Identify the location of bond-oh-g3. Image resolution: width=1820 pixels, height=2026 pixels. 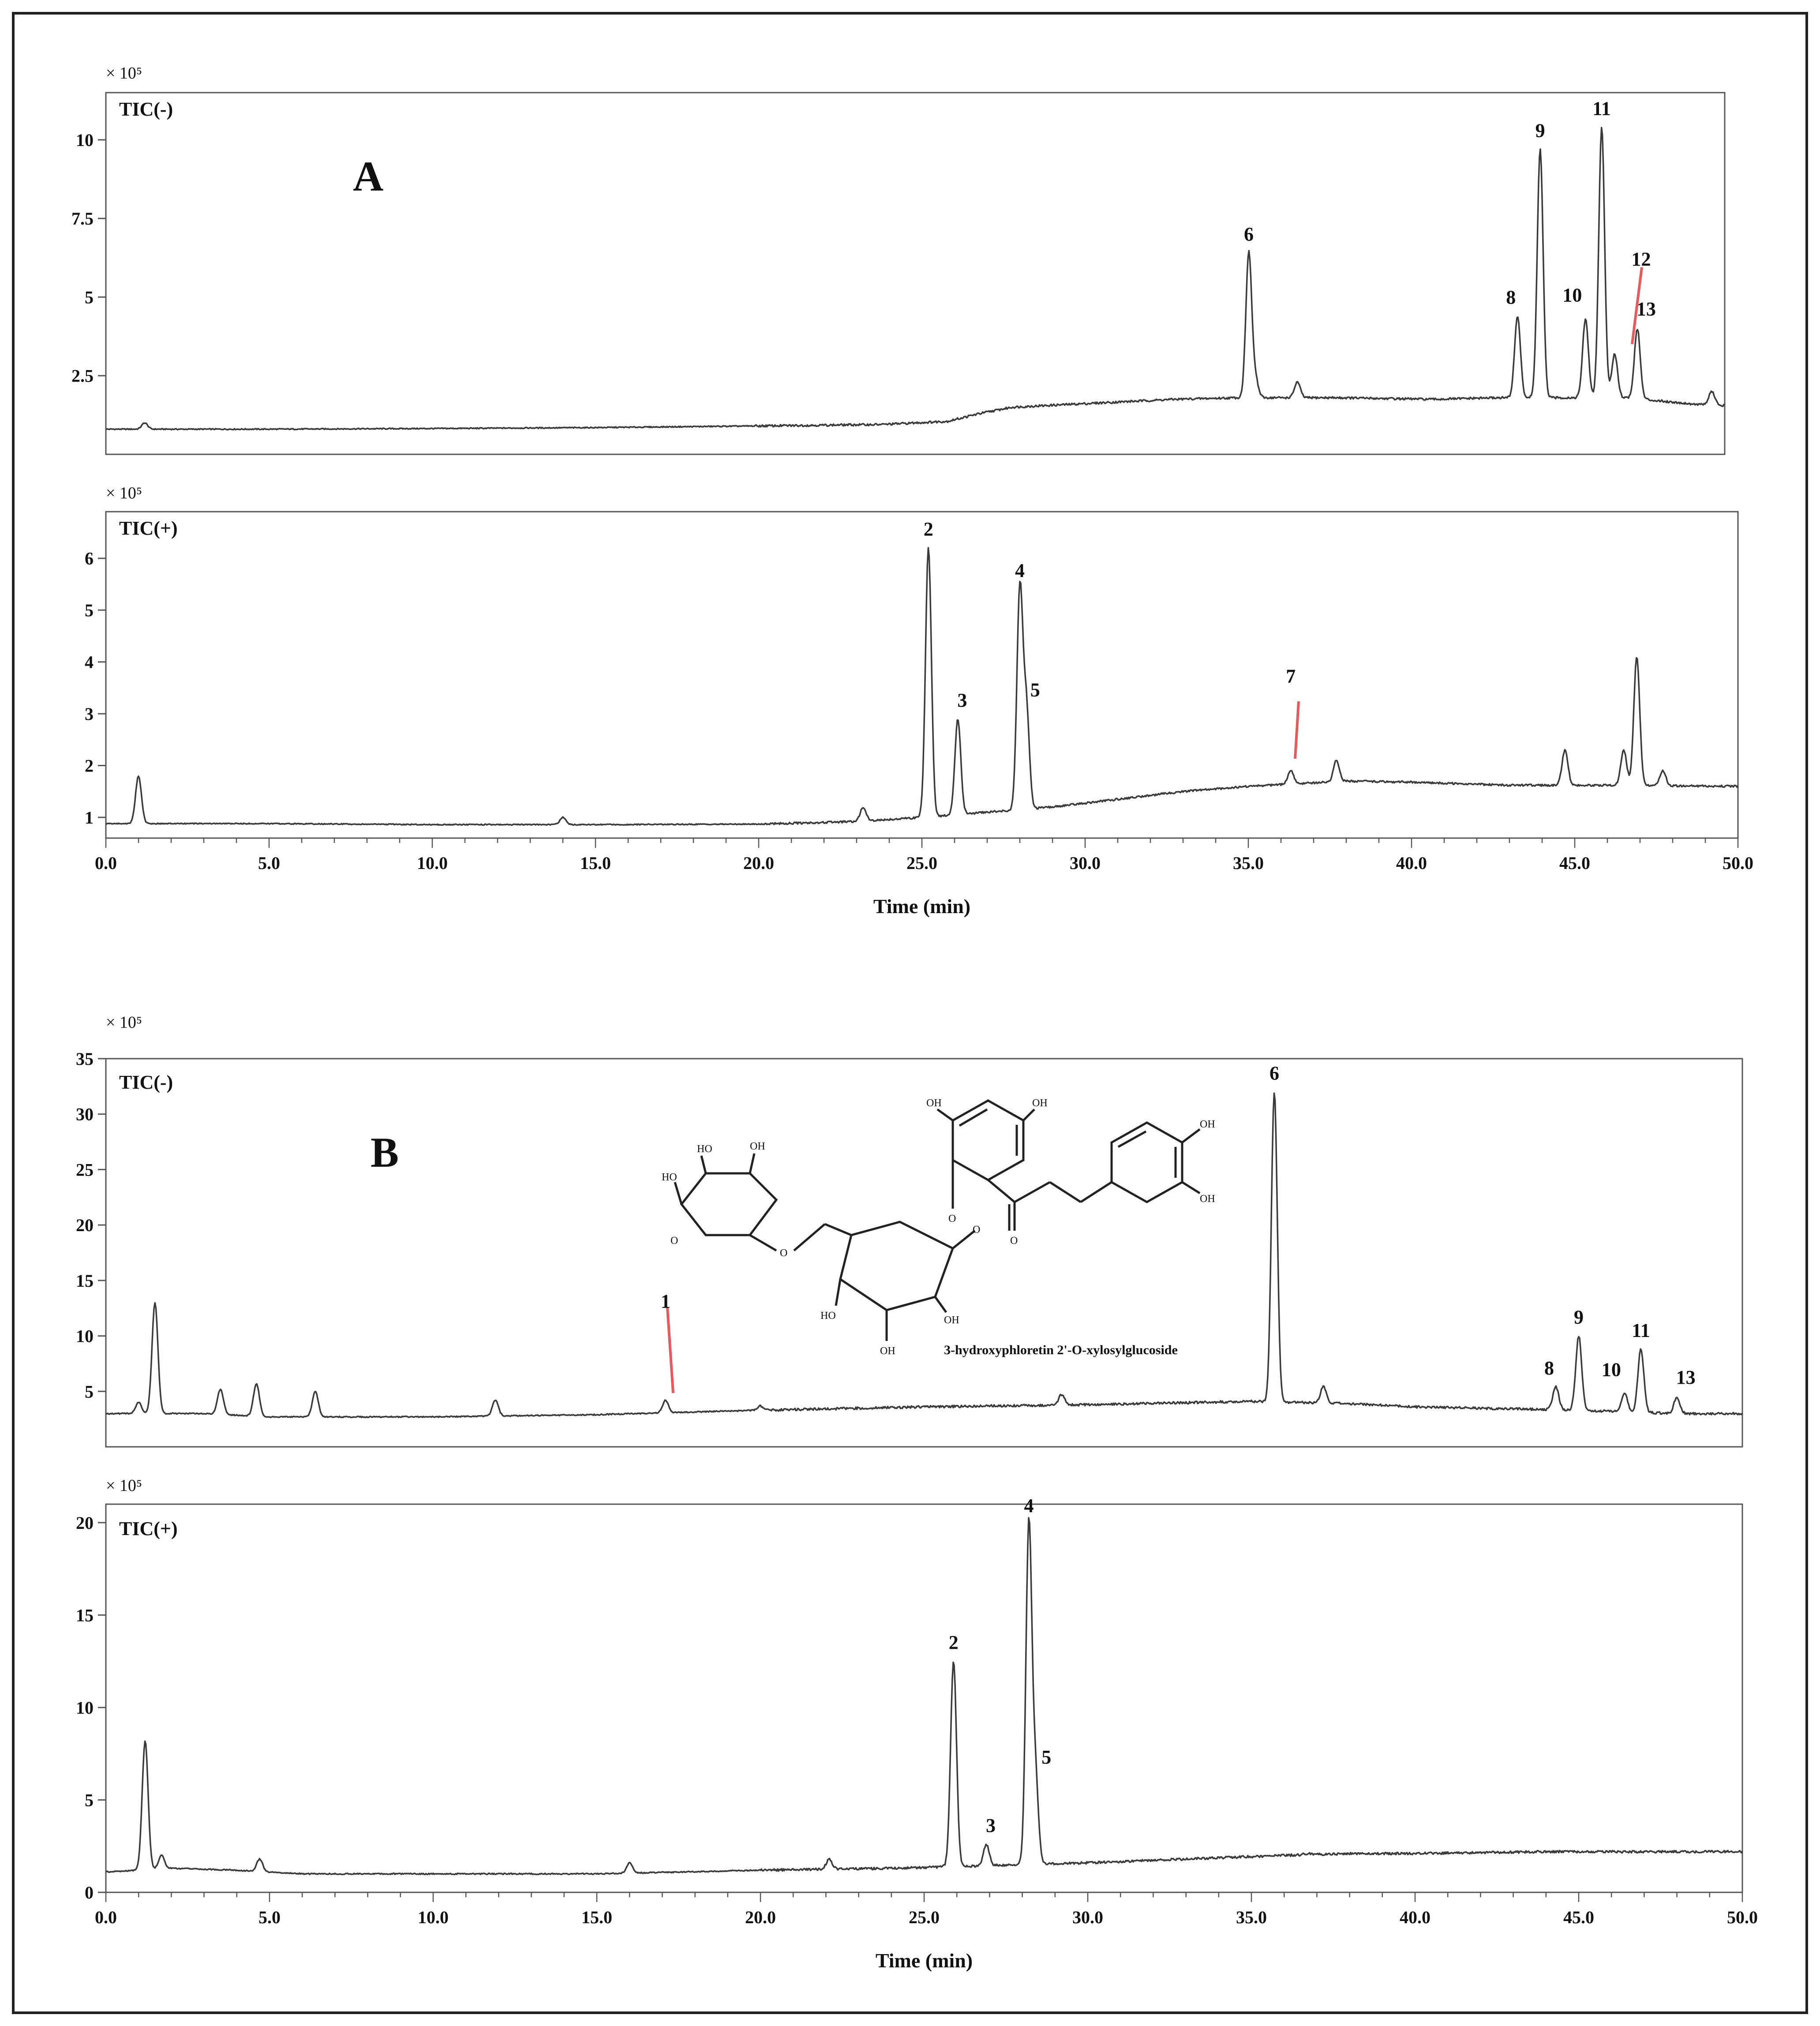
(940, 1304).